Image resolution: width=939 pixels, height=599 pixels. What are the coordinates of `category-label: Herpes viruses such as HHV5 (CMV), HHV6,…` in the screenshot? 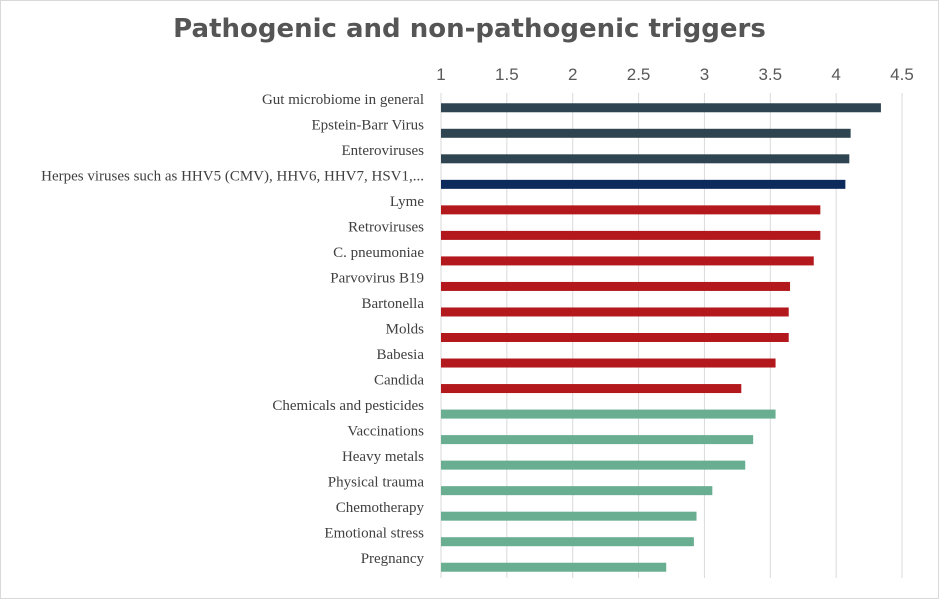 It's located at (232, 176).